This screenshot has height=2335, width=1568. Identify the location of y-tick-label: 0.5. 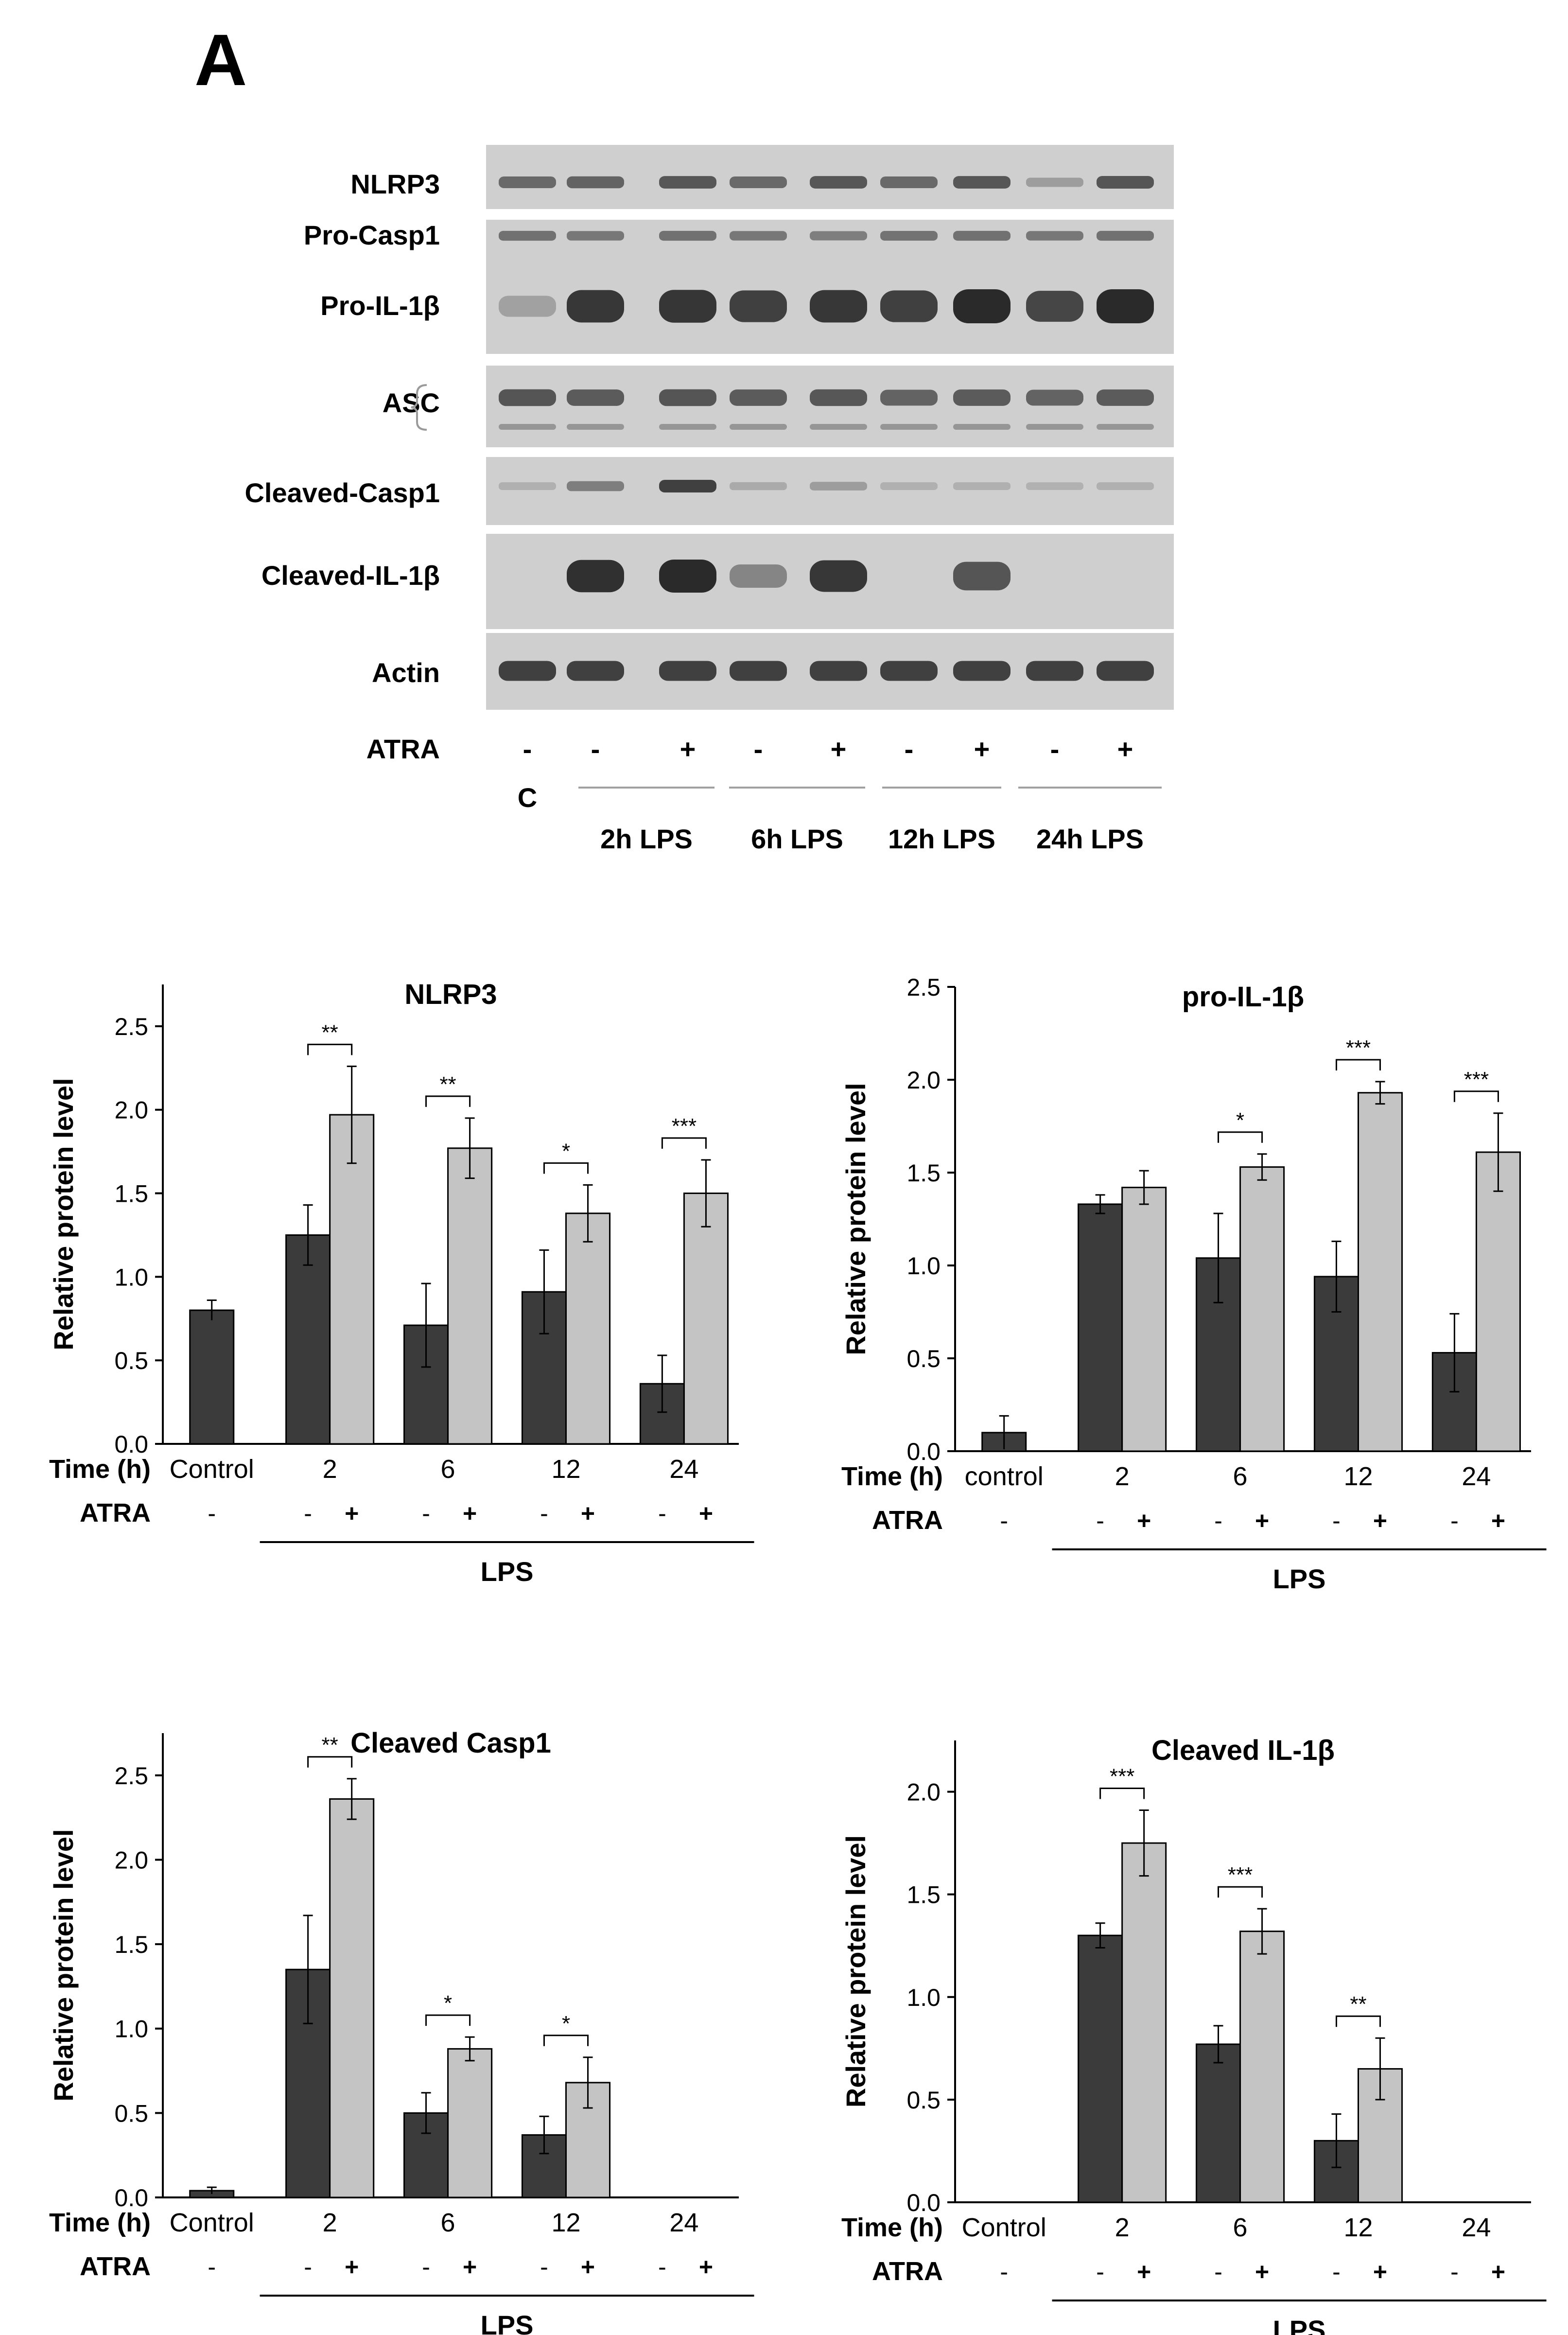
(131, 2113).